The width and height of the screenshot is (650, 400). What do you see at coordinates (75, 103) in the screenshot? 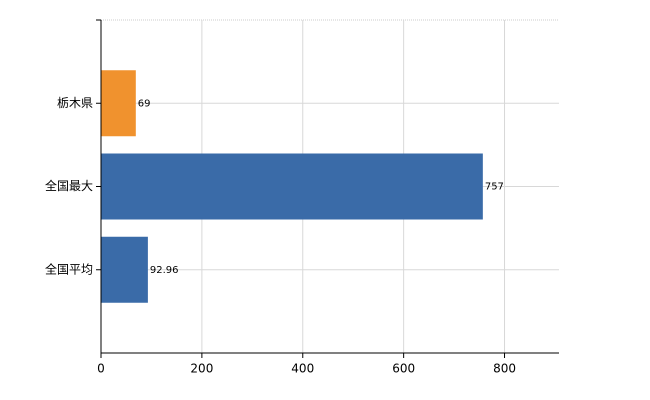
I see `y-tick-label: 栃木県` at bounding box center [75, 103].